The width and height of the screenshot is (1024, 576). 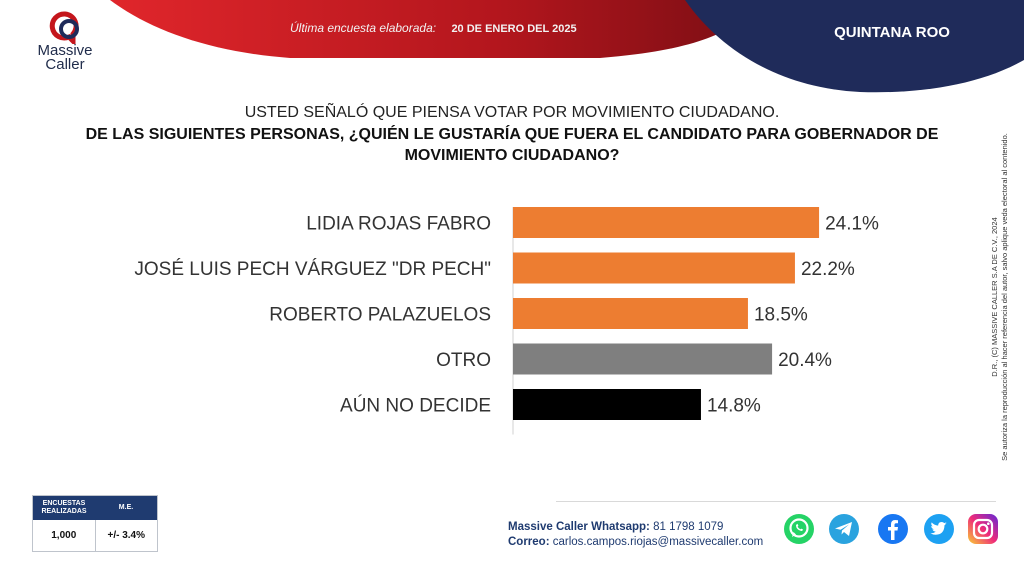 I want to click on stats-table: ENCUESTAS REALIZADAS M.E. 1,000 +/- 3.4%, so click(x=95, y=523).